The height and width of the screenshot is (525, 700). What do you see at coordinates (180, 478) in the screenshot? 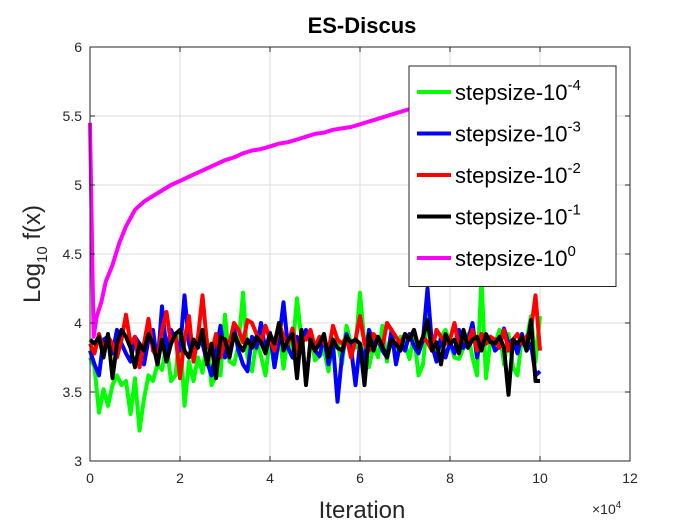
I see `x-tick-label: 2` at bounding box center [180, 478].